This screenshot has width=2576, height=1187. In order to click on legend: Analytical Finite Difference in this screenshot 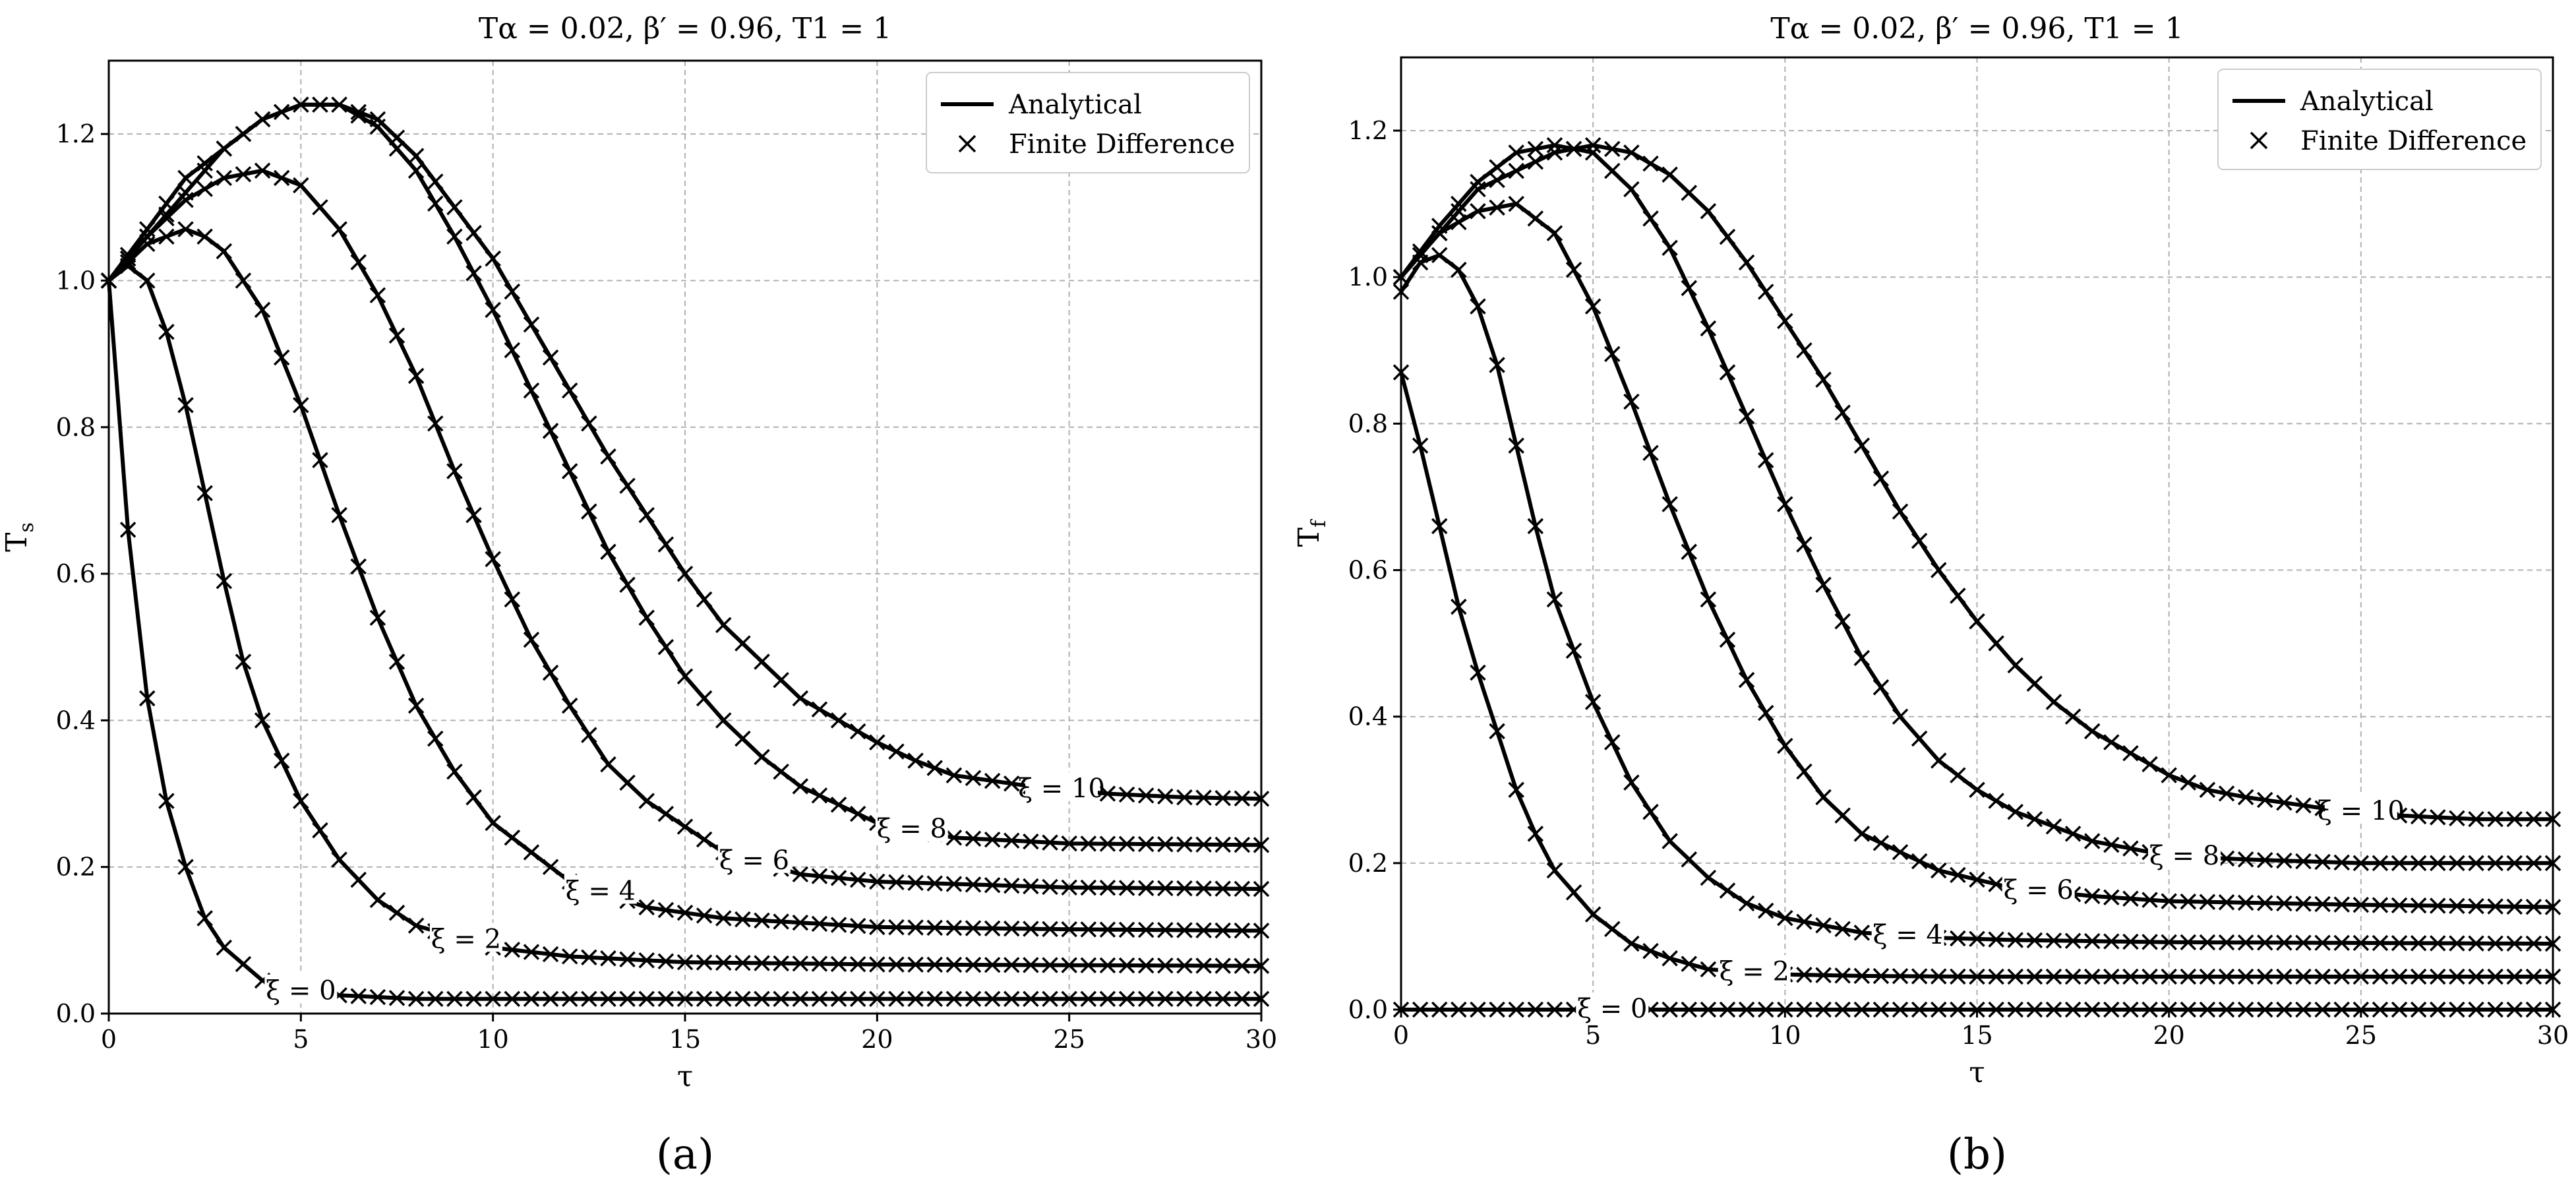, I will do `click(1088, 123)`.